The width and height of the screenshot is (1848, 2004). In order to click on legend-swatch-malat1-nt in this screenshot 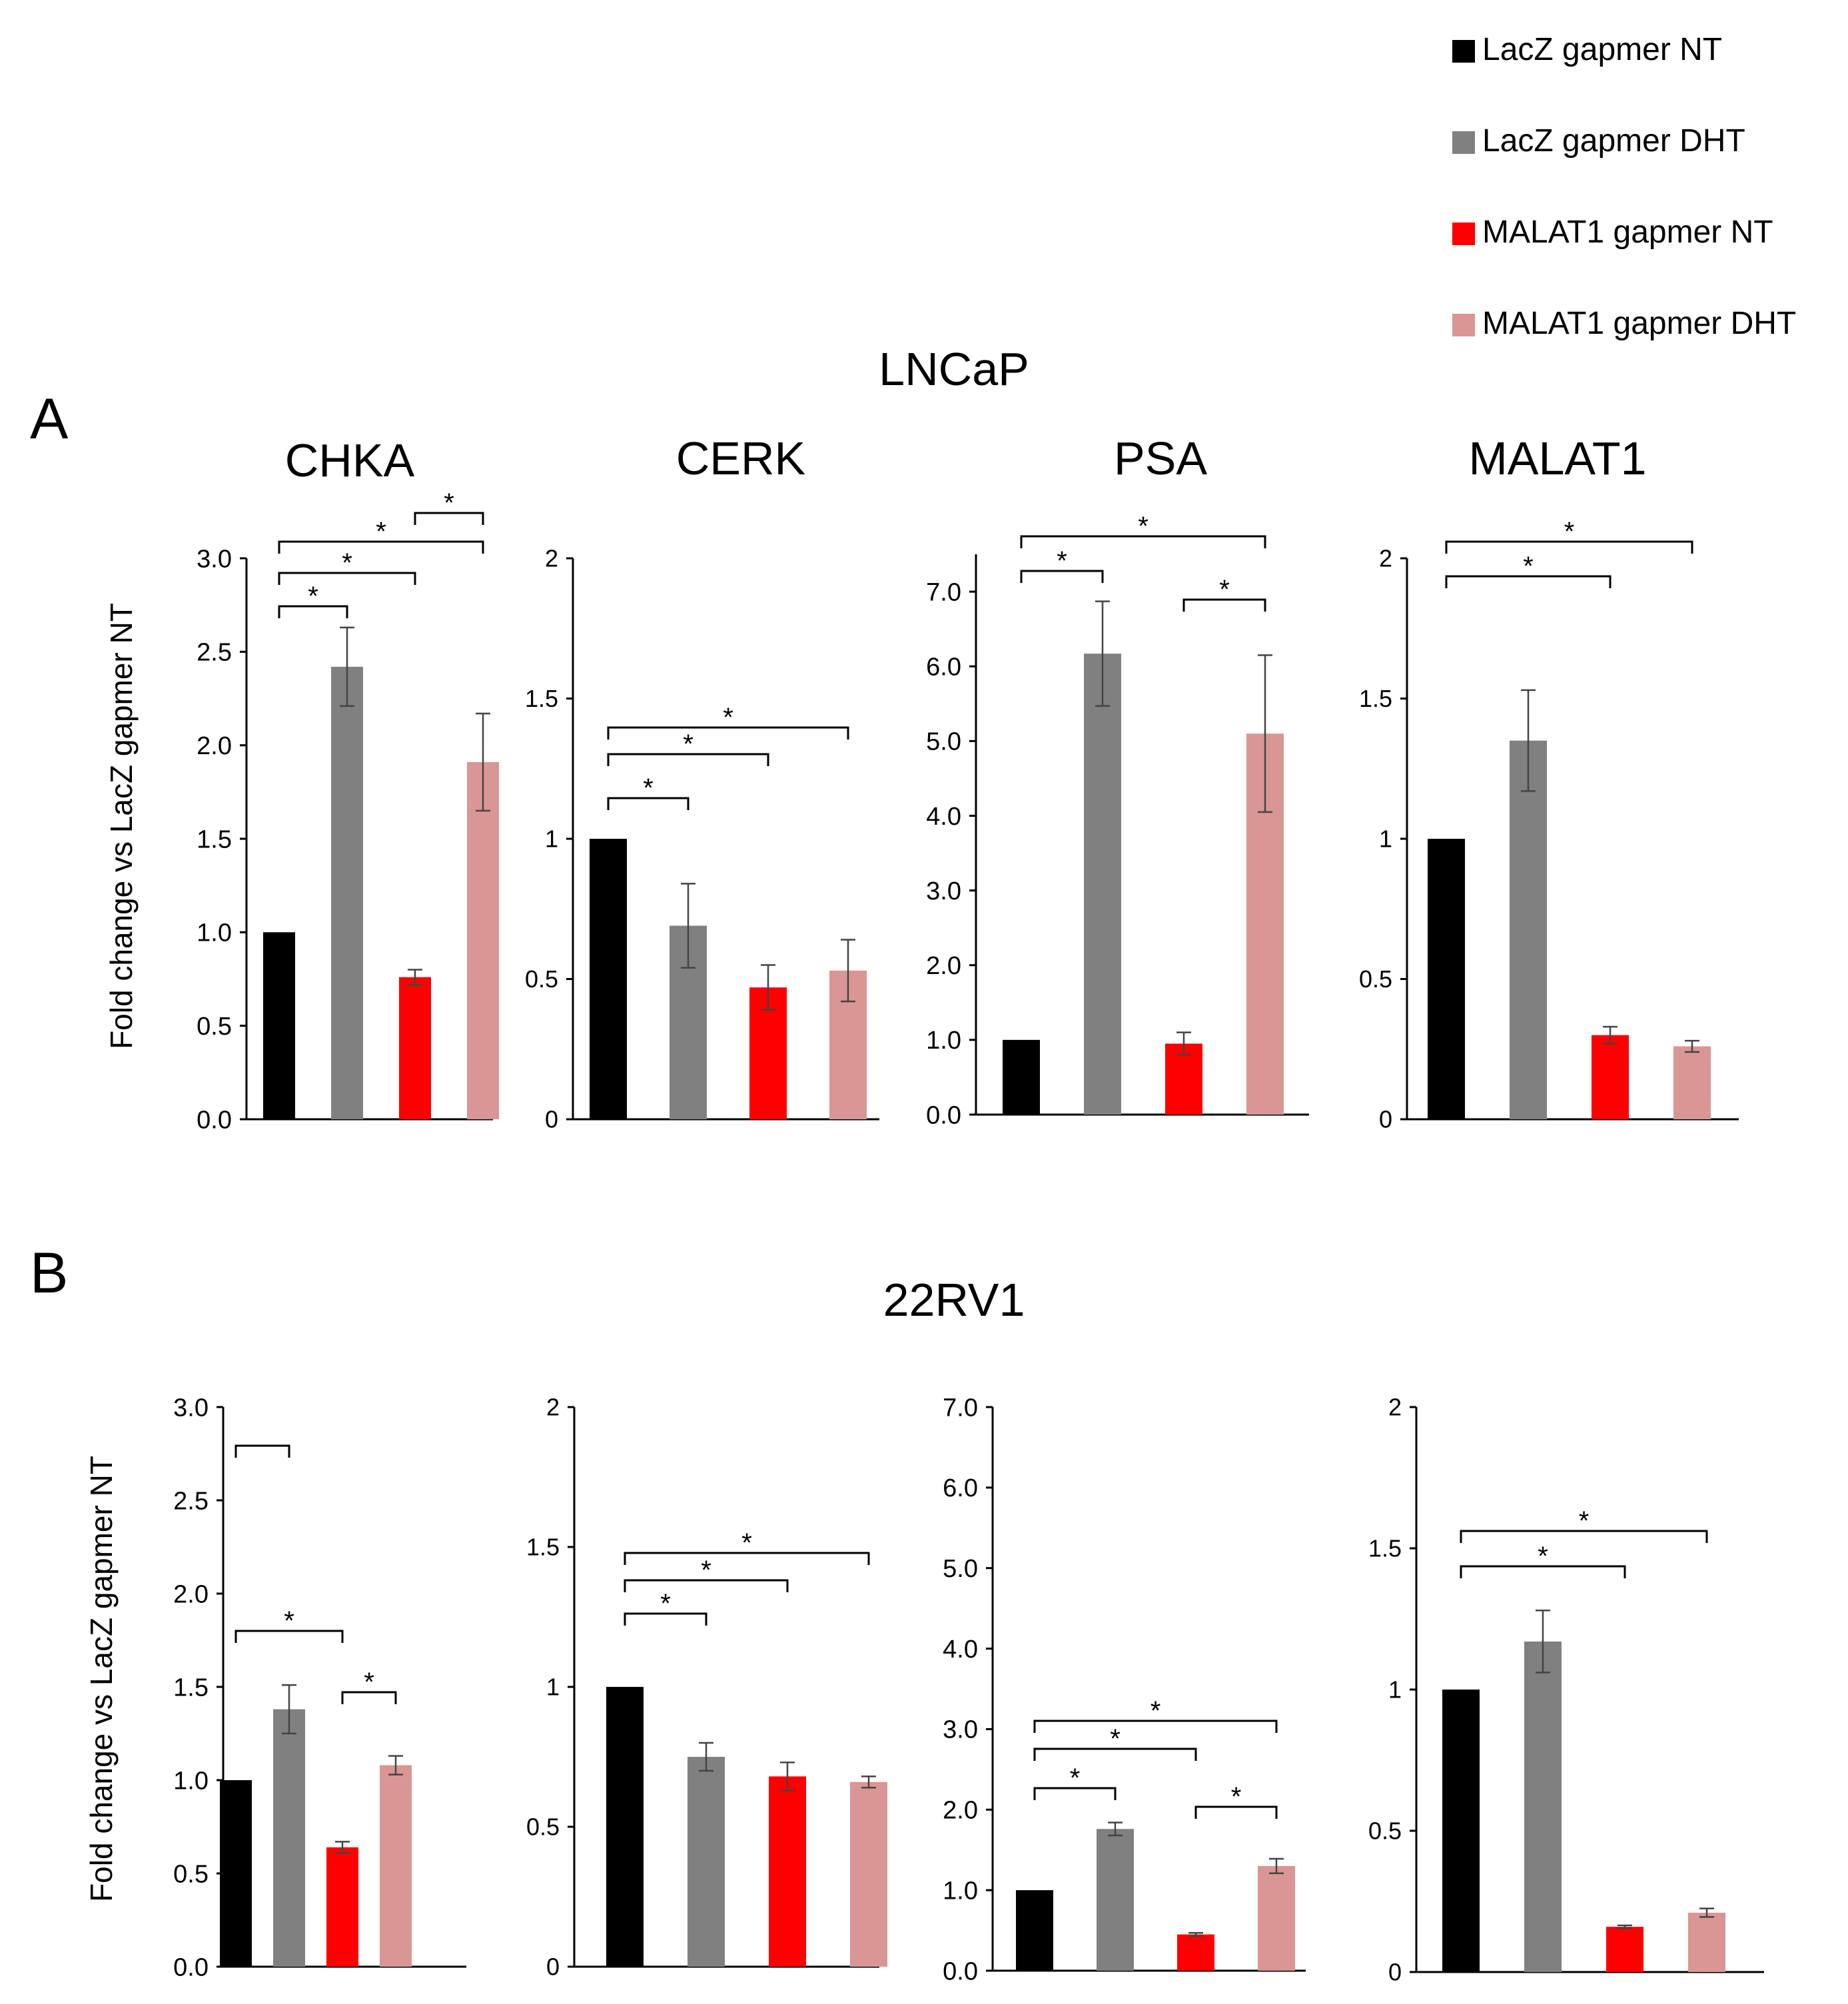, I will do `click(1463, 234)`.